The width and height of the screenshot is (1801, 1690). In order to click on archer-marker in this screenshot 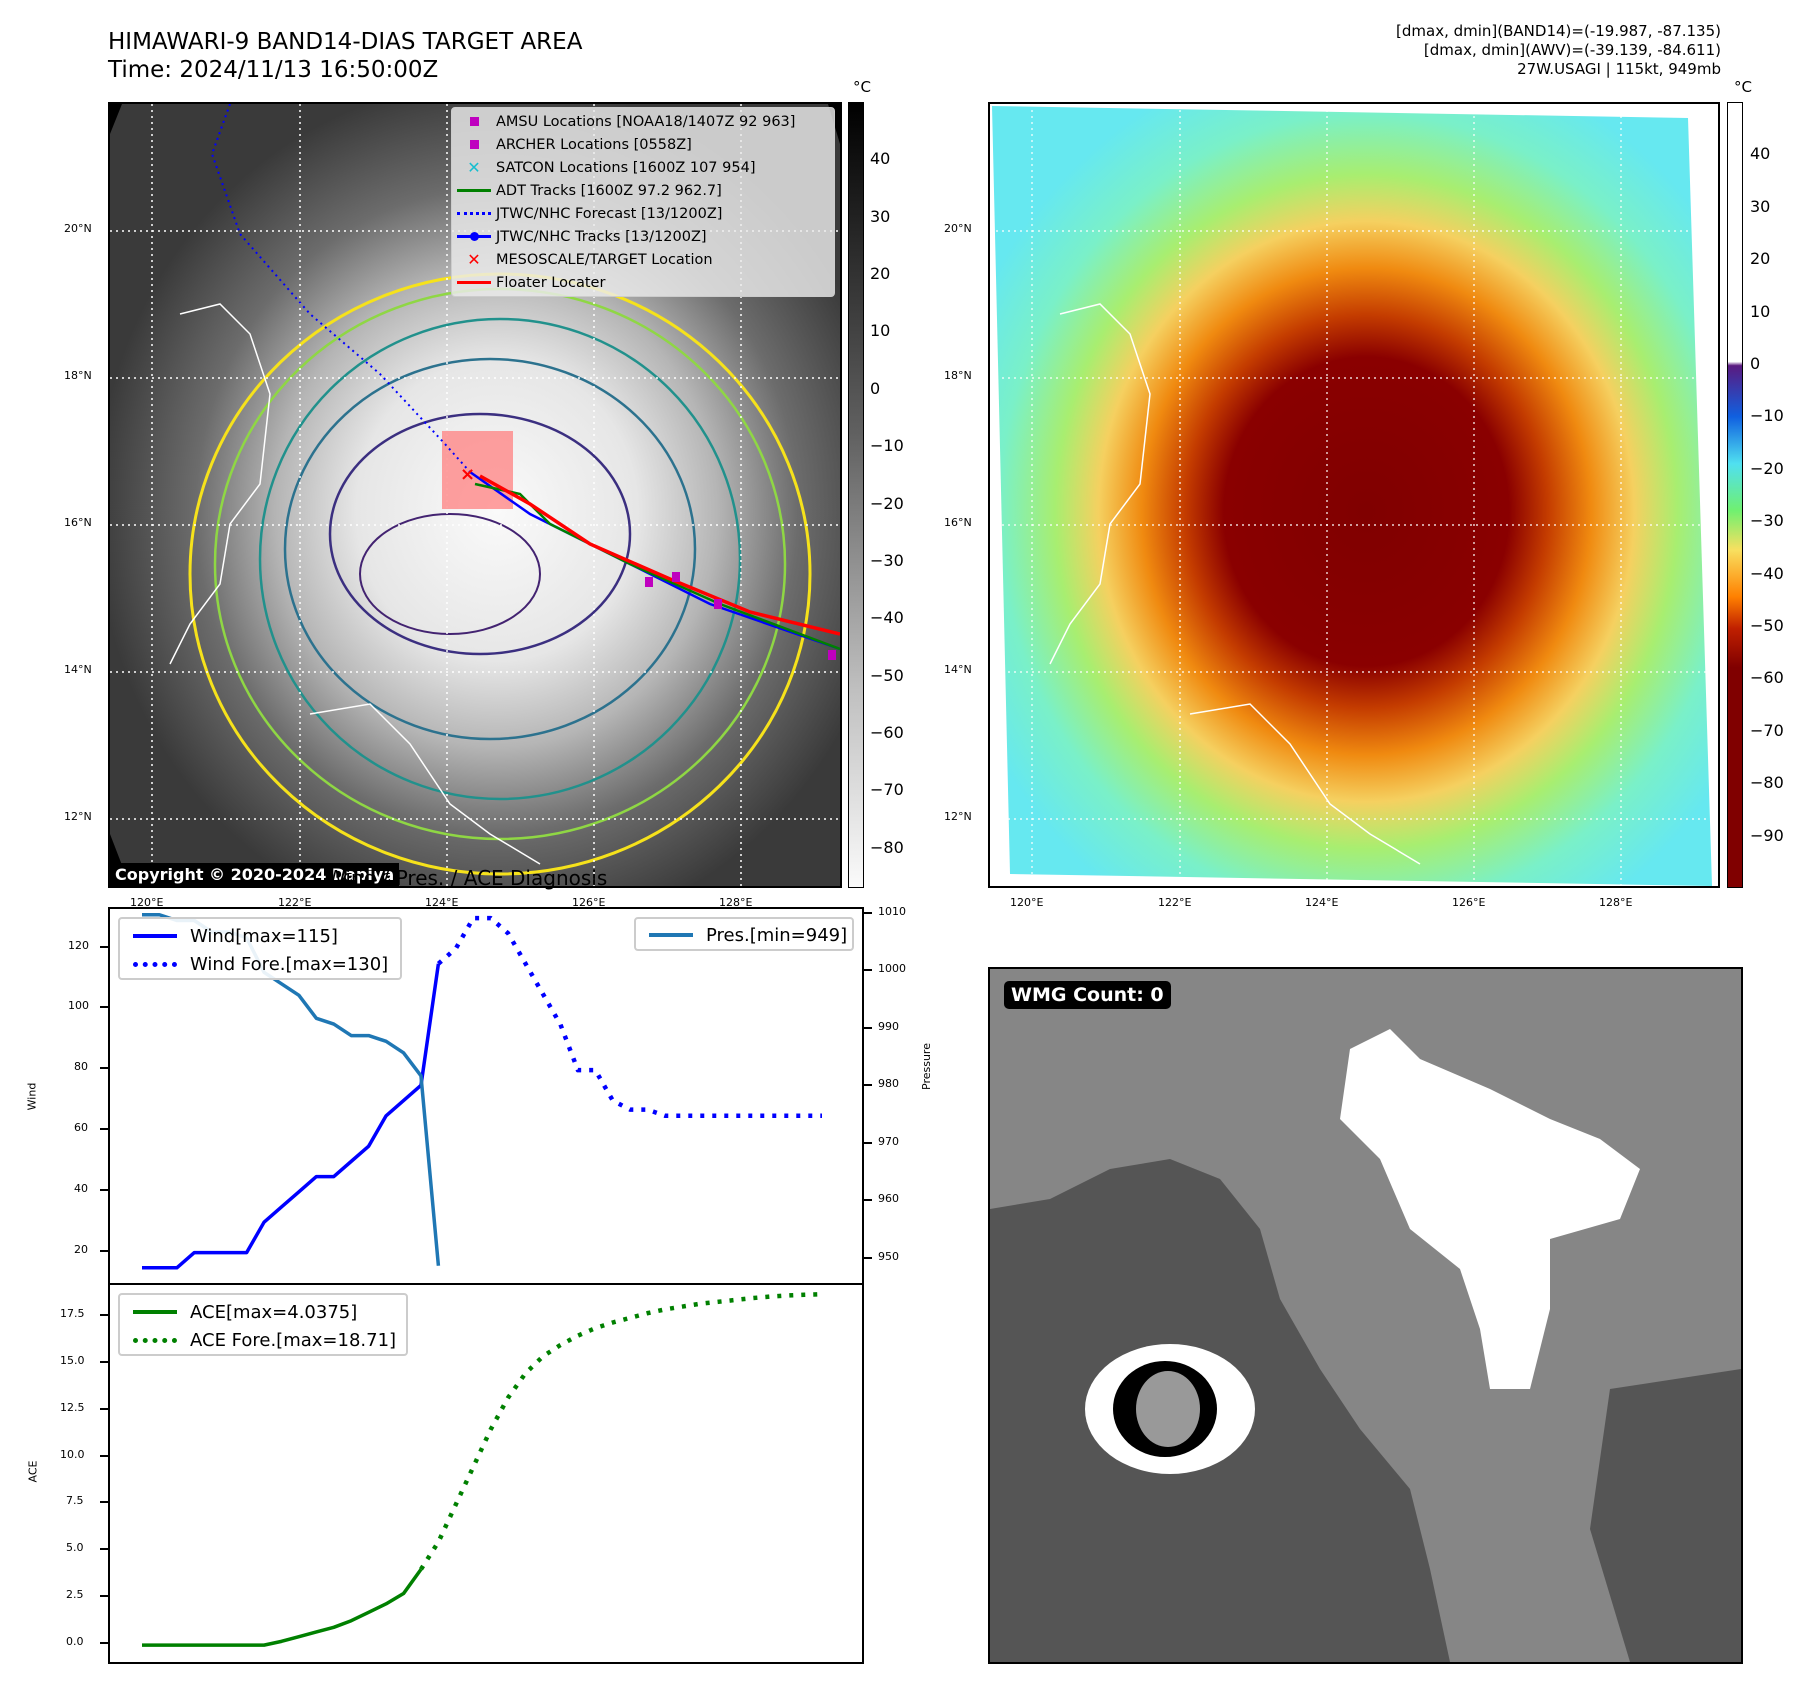, I will do `click(718, 604)`.